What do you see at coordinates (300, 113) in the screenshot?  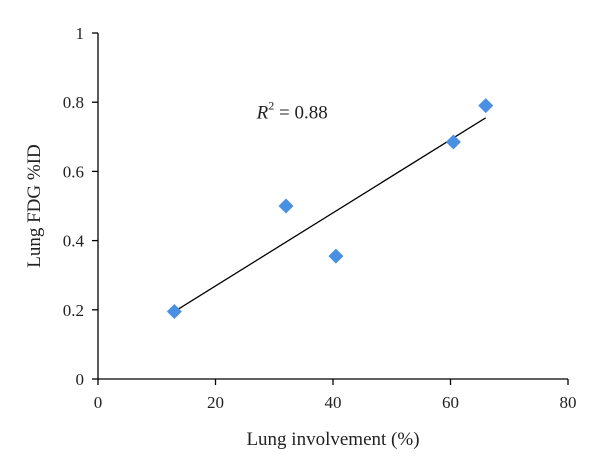 I see `r2-value: = 0.88` at bounding box center [300, 113].